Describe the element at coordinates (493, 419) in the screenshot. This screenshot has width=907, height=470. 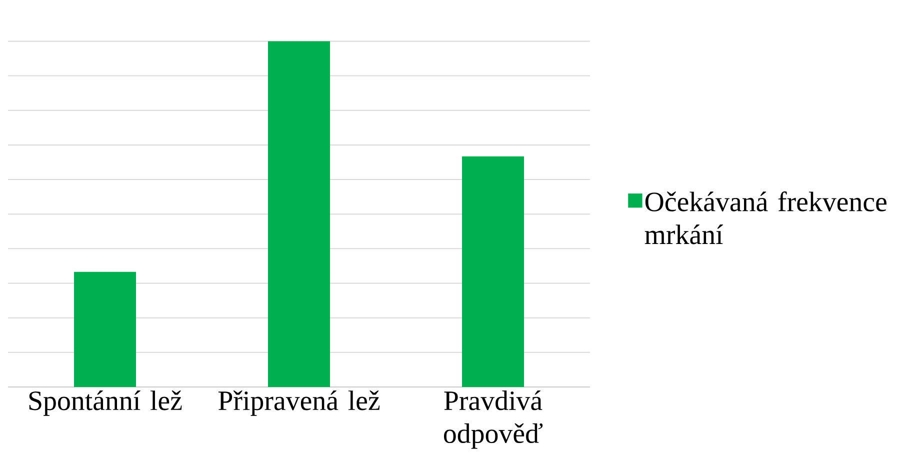
I see `x-tick-label: Pravdivá odpověď` at that location.